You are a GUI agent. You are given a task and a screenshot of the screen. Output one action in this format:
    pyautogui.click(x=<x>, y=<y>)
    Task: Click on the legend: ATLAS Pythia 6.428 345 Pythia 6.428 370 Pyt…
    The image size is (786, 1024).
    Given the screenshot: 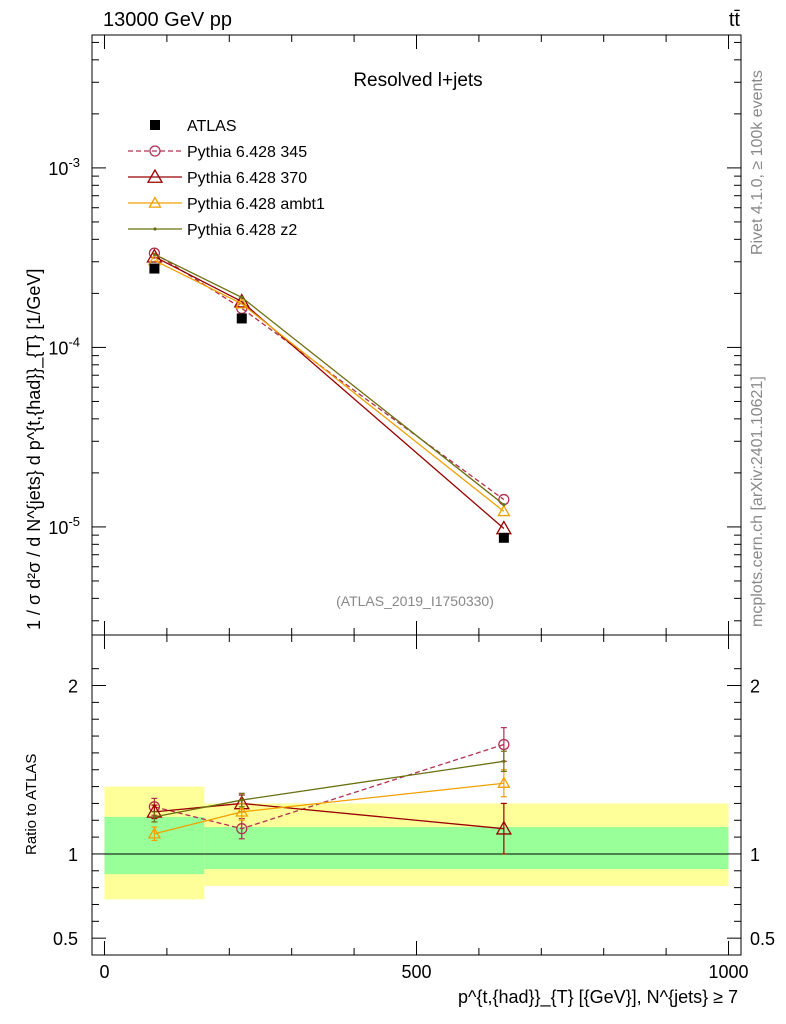 What is the action you would take?
    pyautogui.click(x=226, y=178)
    